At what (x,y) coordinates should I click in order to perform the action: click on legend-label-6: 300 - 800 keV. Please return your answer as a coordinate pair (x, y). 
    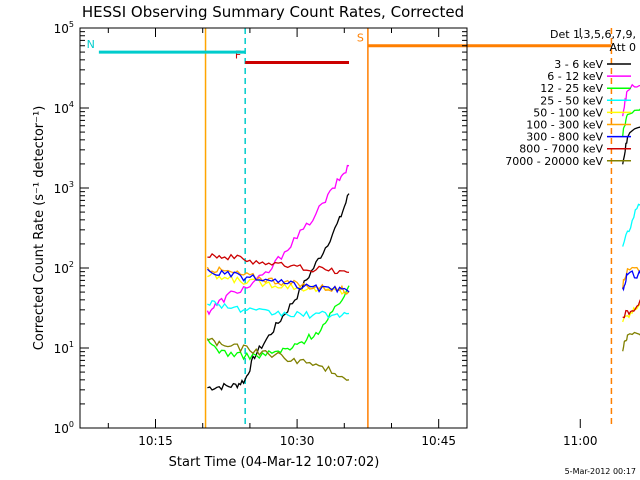
    Looking at the image, I should click on (564, 137).